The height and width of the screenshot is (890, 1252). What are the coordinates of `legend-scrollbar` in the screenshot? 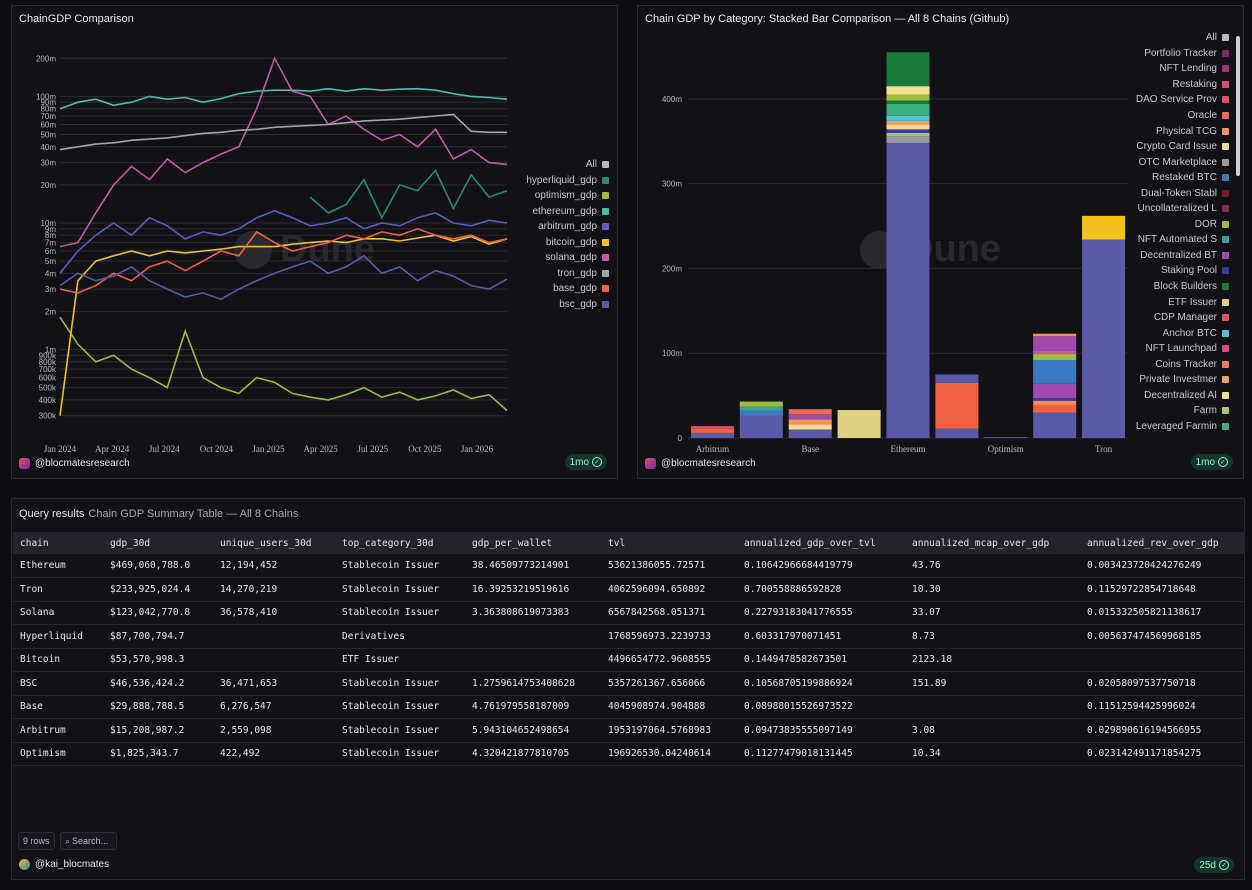 It's located at (1238, 106).